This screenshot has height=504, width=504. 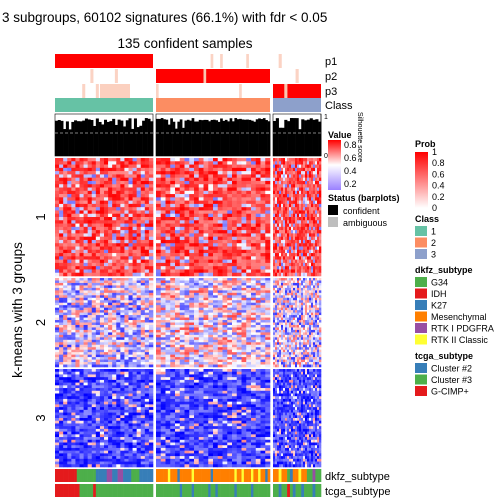 I want to click on tcga-subtype-cell, so click(x=207, y=490).